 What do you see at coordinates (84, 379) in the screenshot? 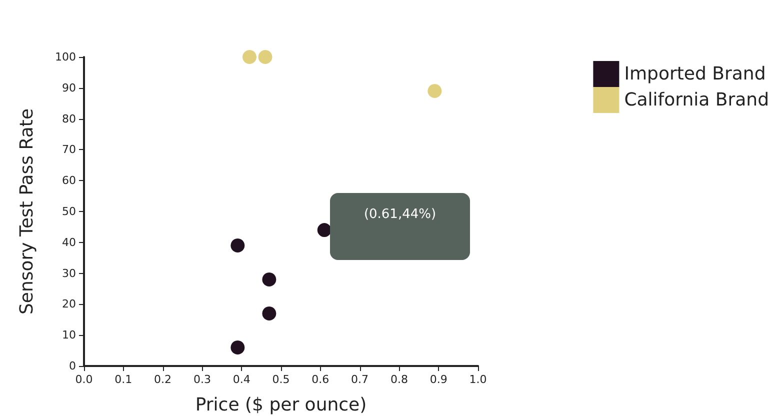
I see `x-tick-label: 0.0` at bounding box center [84, 379].